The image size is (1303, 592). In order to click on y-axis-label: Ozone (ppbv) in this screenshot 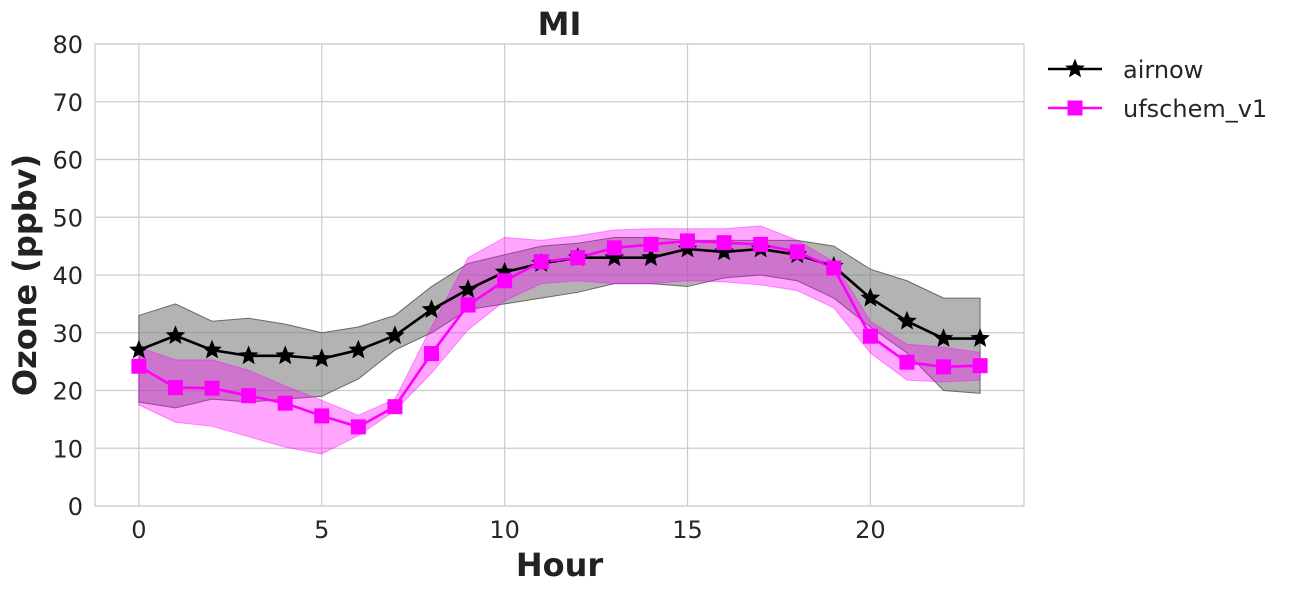, I will do `click(25, 275)`.